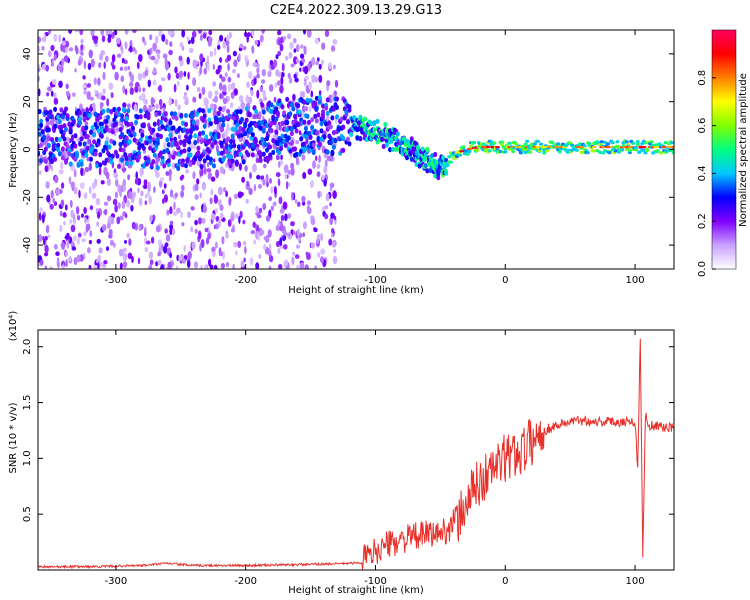 The image size is (750, 600). What do you see at coordinates (375, 581) in the screenshot?
I see `snr-x-tick-label: -100` at bounding box center [375, 581].